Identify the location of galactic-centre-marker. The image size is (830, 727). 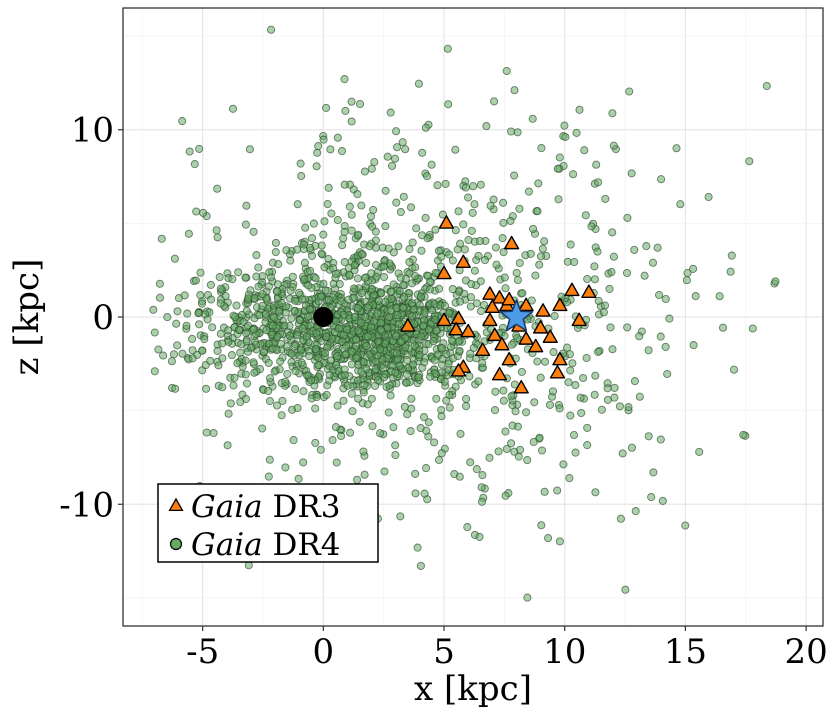
(323, 317).